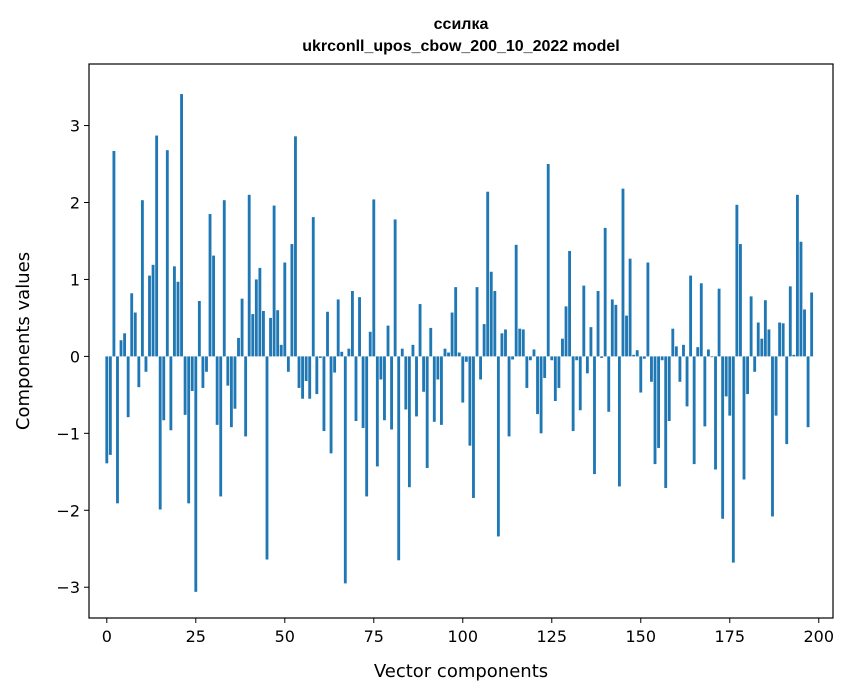 The height and width of the screenshot is (696, 847). I want to click on x-tick-label: 25, so click(196, 636).